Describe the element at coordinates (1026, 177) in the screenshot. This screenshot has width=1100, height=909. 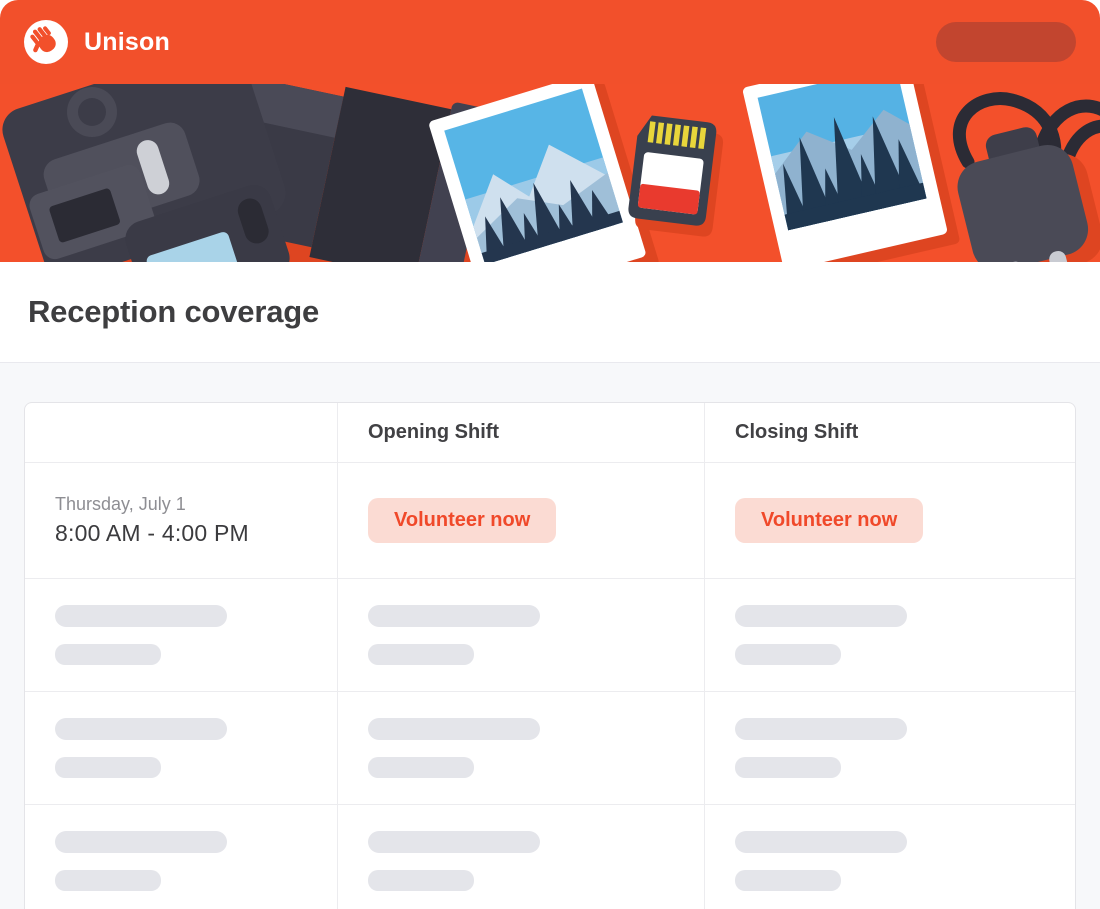
I see `power-plug-icon` at that location.